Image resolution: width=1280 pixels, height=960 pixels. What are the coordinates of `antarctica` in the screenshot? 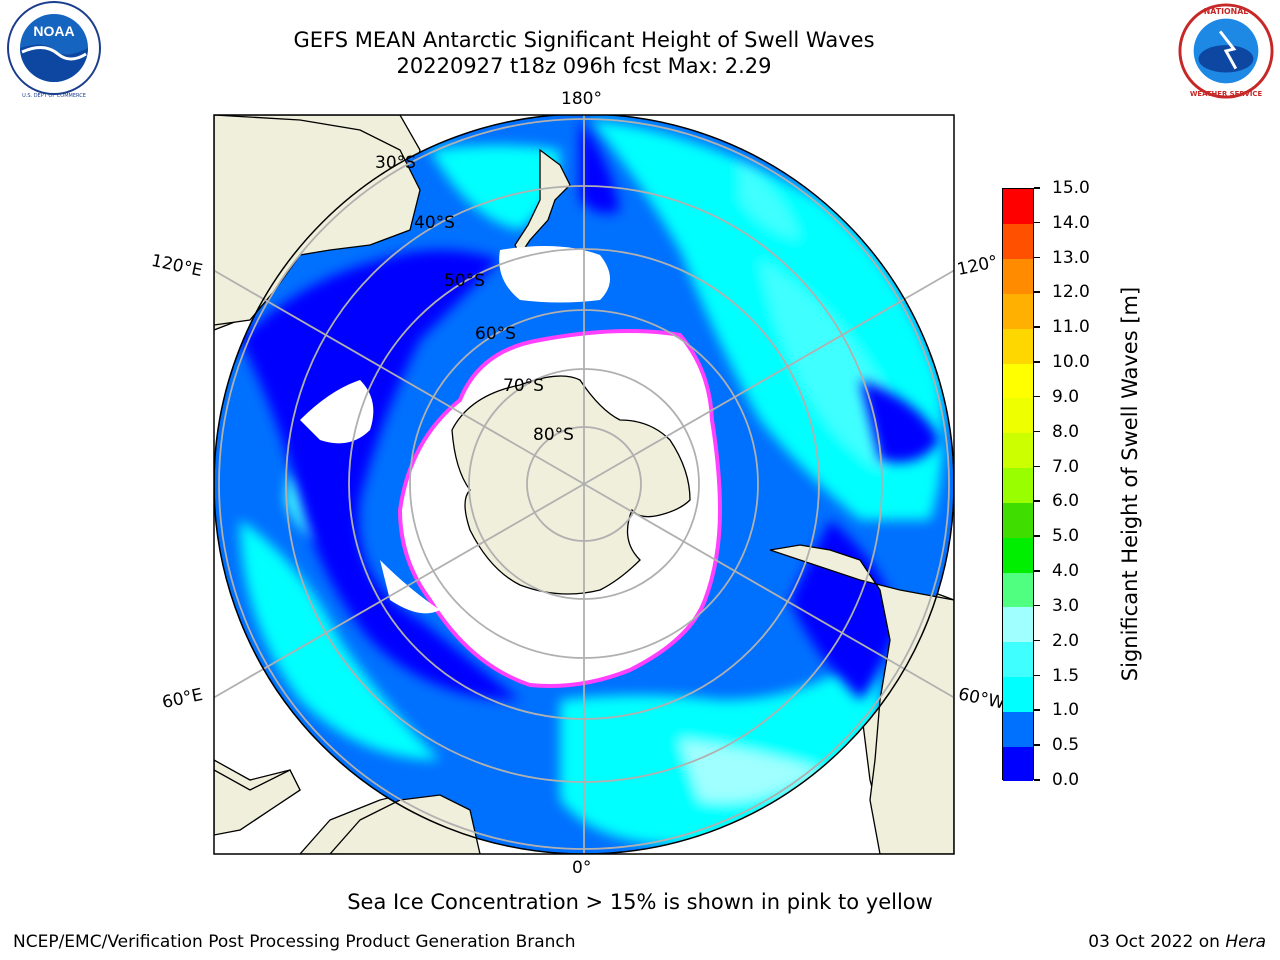 It's located at (571, 485).